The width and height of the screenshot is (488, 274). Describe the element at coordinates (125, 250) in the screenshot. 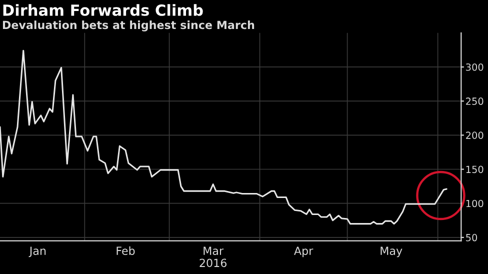

I see `x-tick-label: Feb` at that location.